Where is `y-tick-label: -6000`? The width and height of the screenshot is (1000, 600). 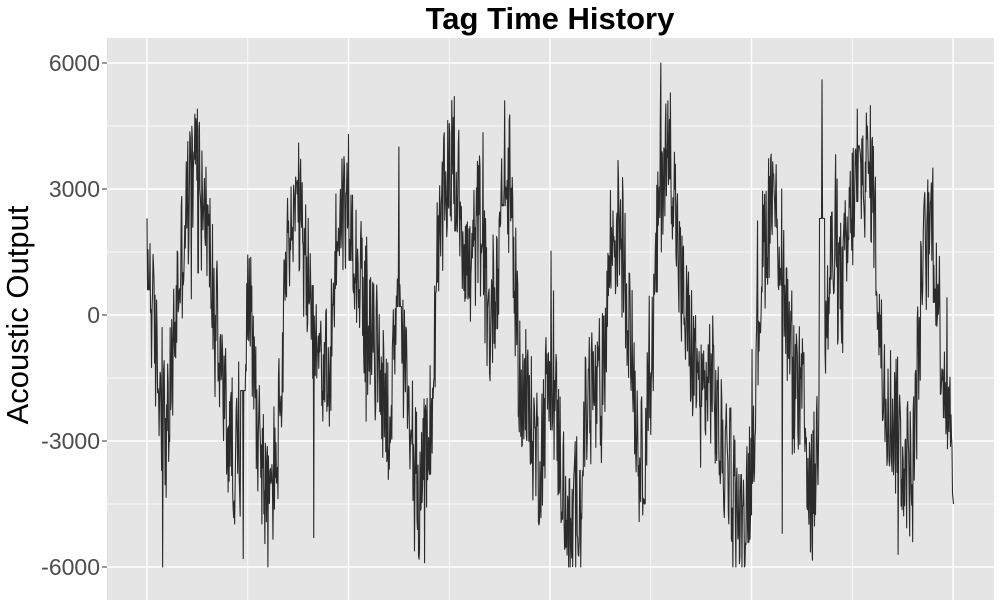 y-tick-label: -6000 is located at coordinates (70, 567).